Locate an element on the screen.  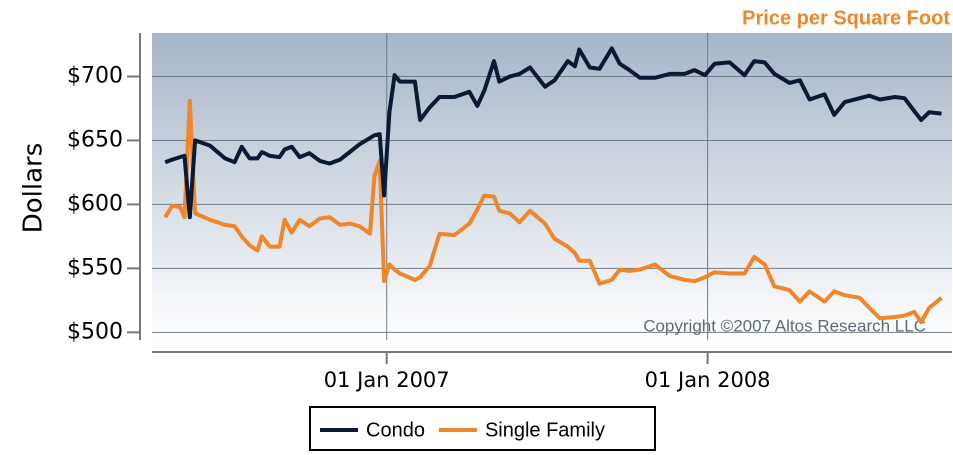
y-tick-label: $500 is located at coordinates (95, 331).